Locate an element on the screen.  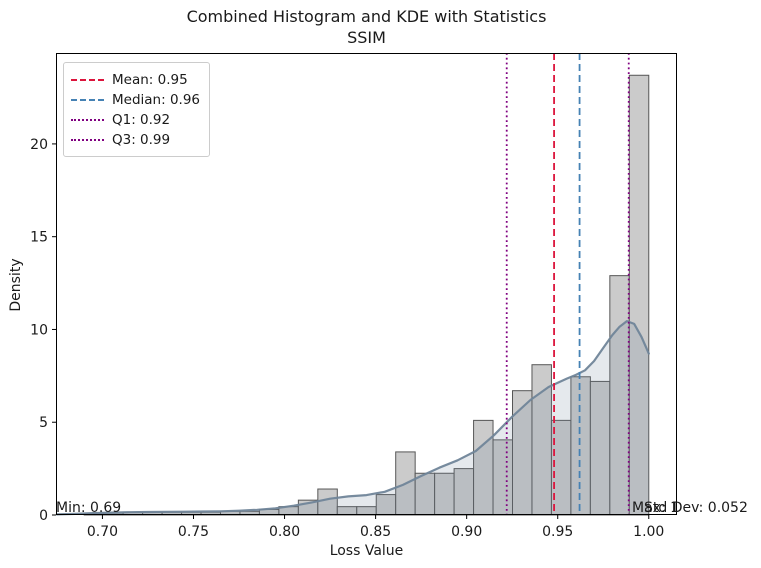
legend-item-q1: Q1: 0.92 is located at coordinates (137, 120).